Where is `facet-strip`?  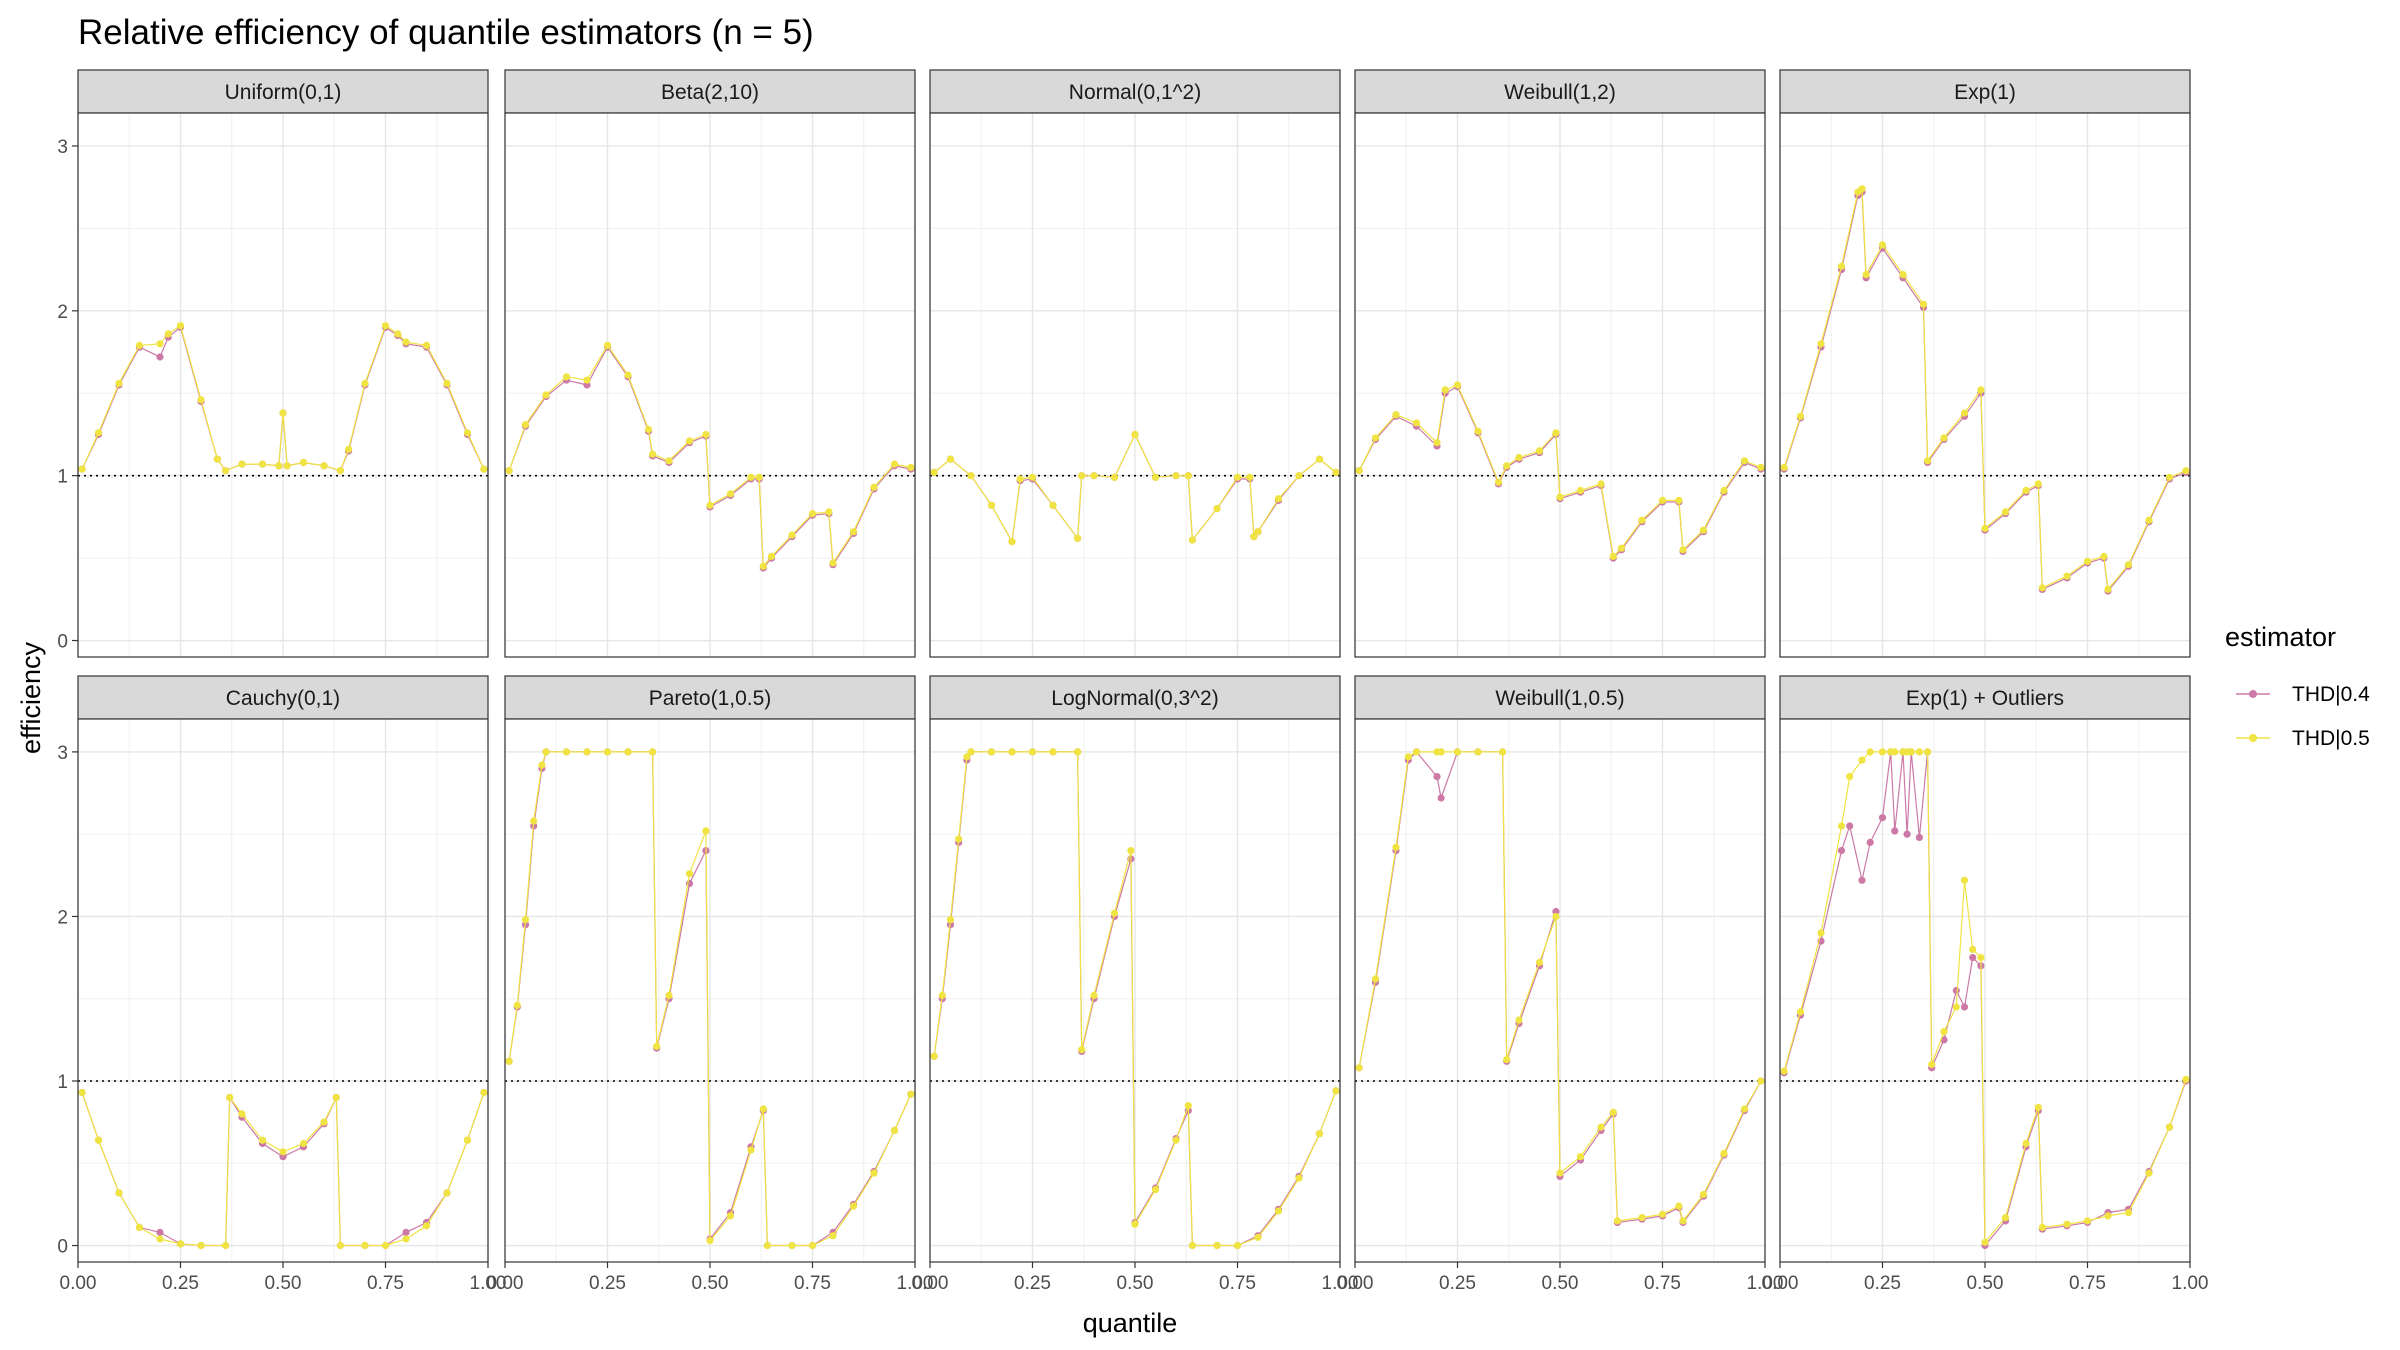
facet-strip is located at coordinates (283, 697).